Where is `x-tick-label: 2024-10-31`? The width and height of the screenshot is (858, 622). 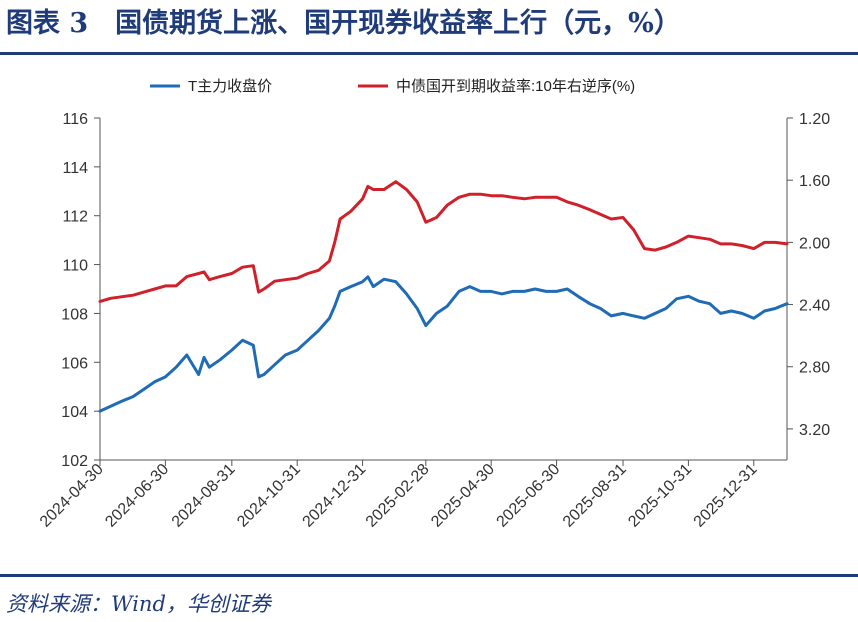
x-tick-label: 2024-10-31 is located at coordinates (269, 496).